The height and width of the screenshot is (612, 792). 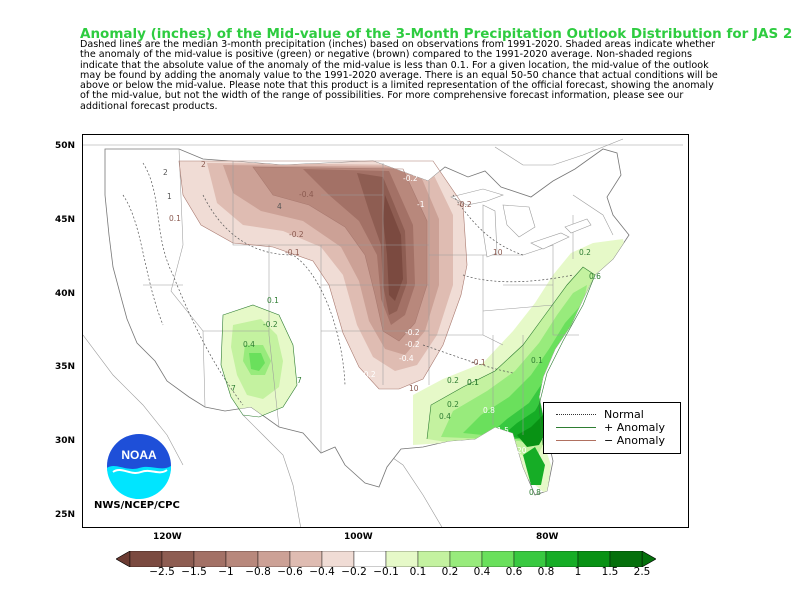 What do you see at coordinates (578, 572) in the screenshot?
I see `colorbar-label: 1` at bounding box center [578, 572].